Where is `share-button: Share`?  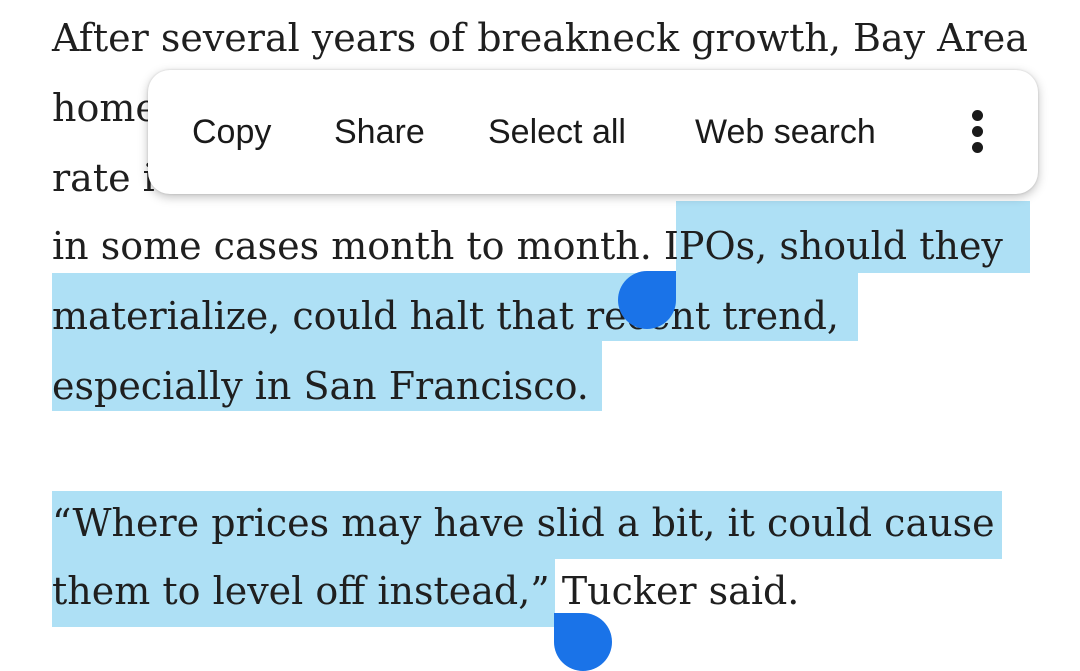
share-button: Share is located at coordinates (379, 132).